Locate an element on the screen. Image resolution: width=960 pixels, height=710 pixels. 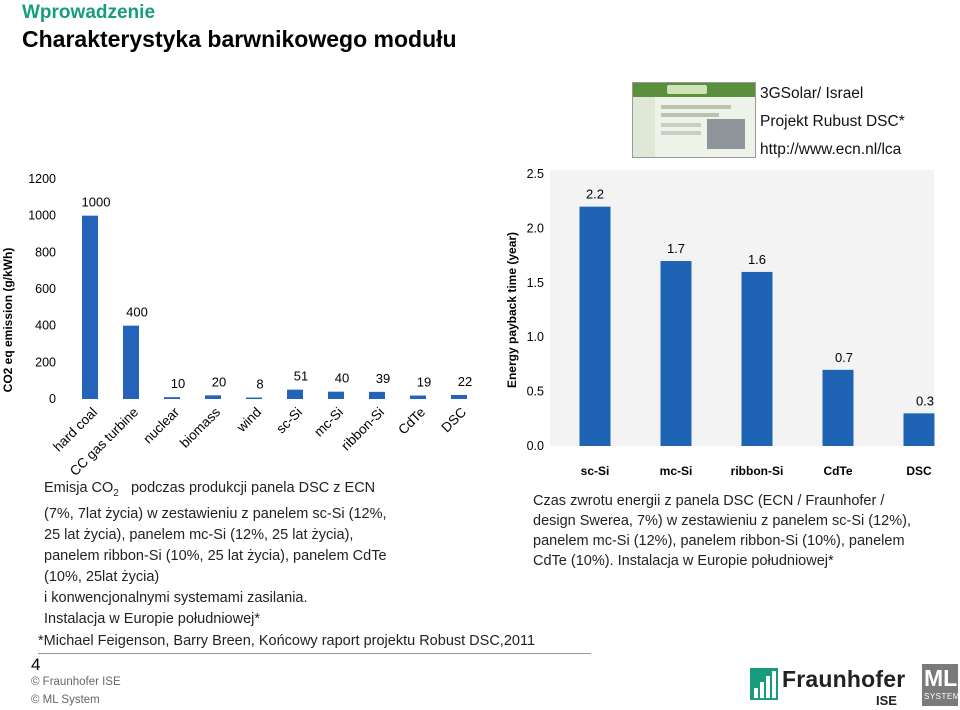
ml-system-logo: ML SYSTEM is located at coordinates (941, 685).